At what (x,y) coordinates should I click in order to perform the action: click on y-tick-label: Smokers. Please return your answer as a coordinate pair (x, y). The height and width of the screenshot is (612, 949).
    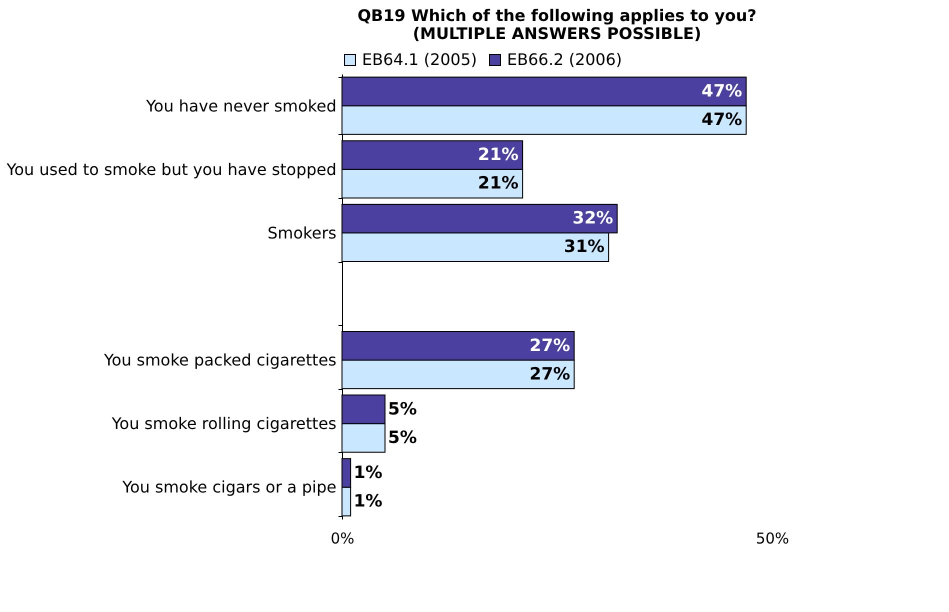
    Looking at the image, I should click on (302, 232).